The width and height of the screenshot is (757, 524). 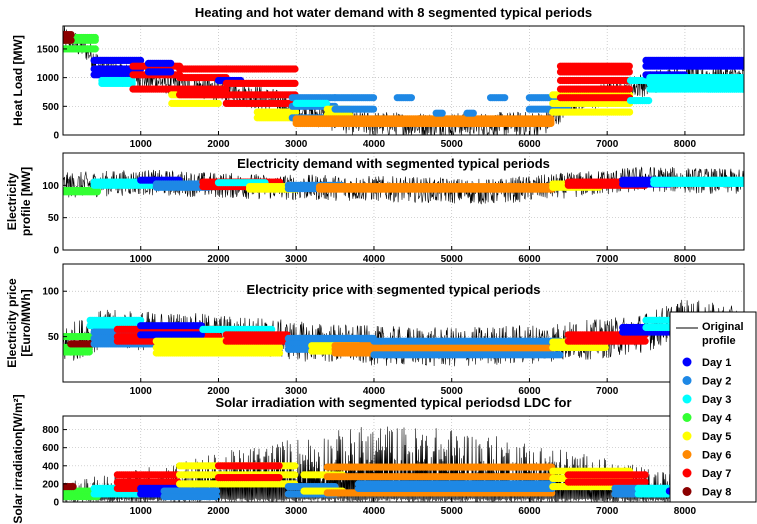 I want to click on x-tick-label: 3000, so click(x=296, y=391).